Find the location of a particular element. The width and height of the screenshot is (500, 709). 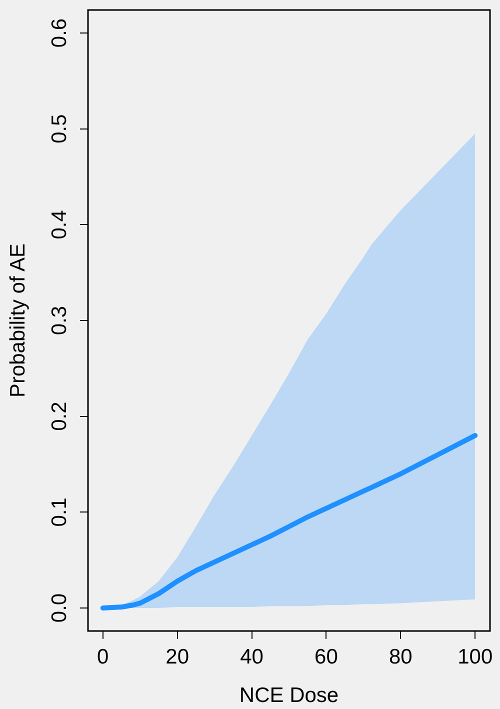

x-tick-label: 60 is located at coordinates (326, 656).